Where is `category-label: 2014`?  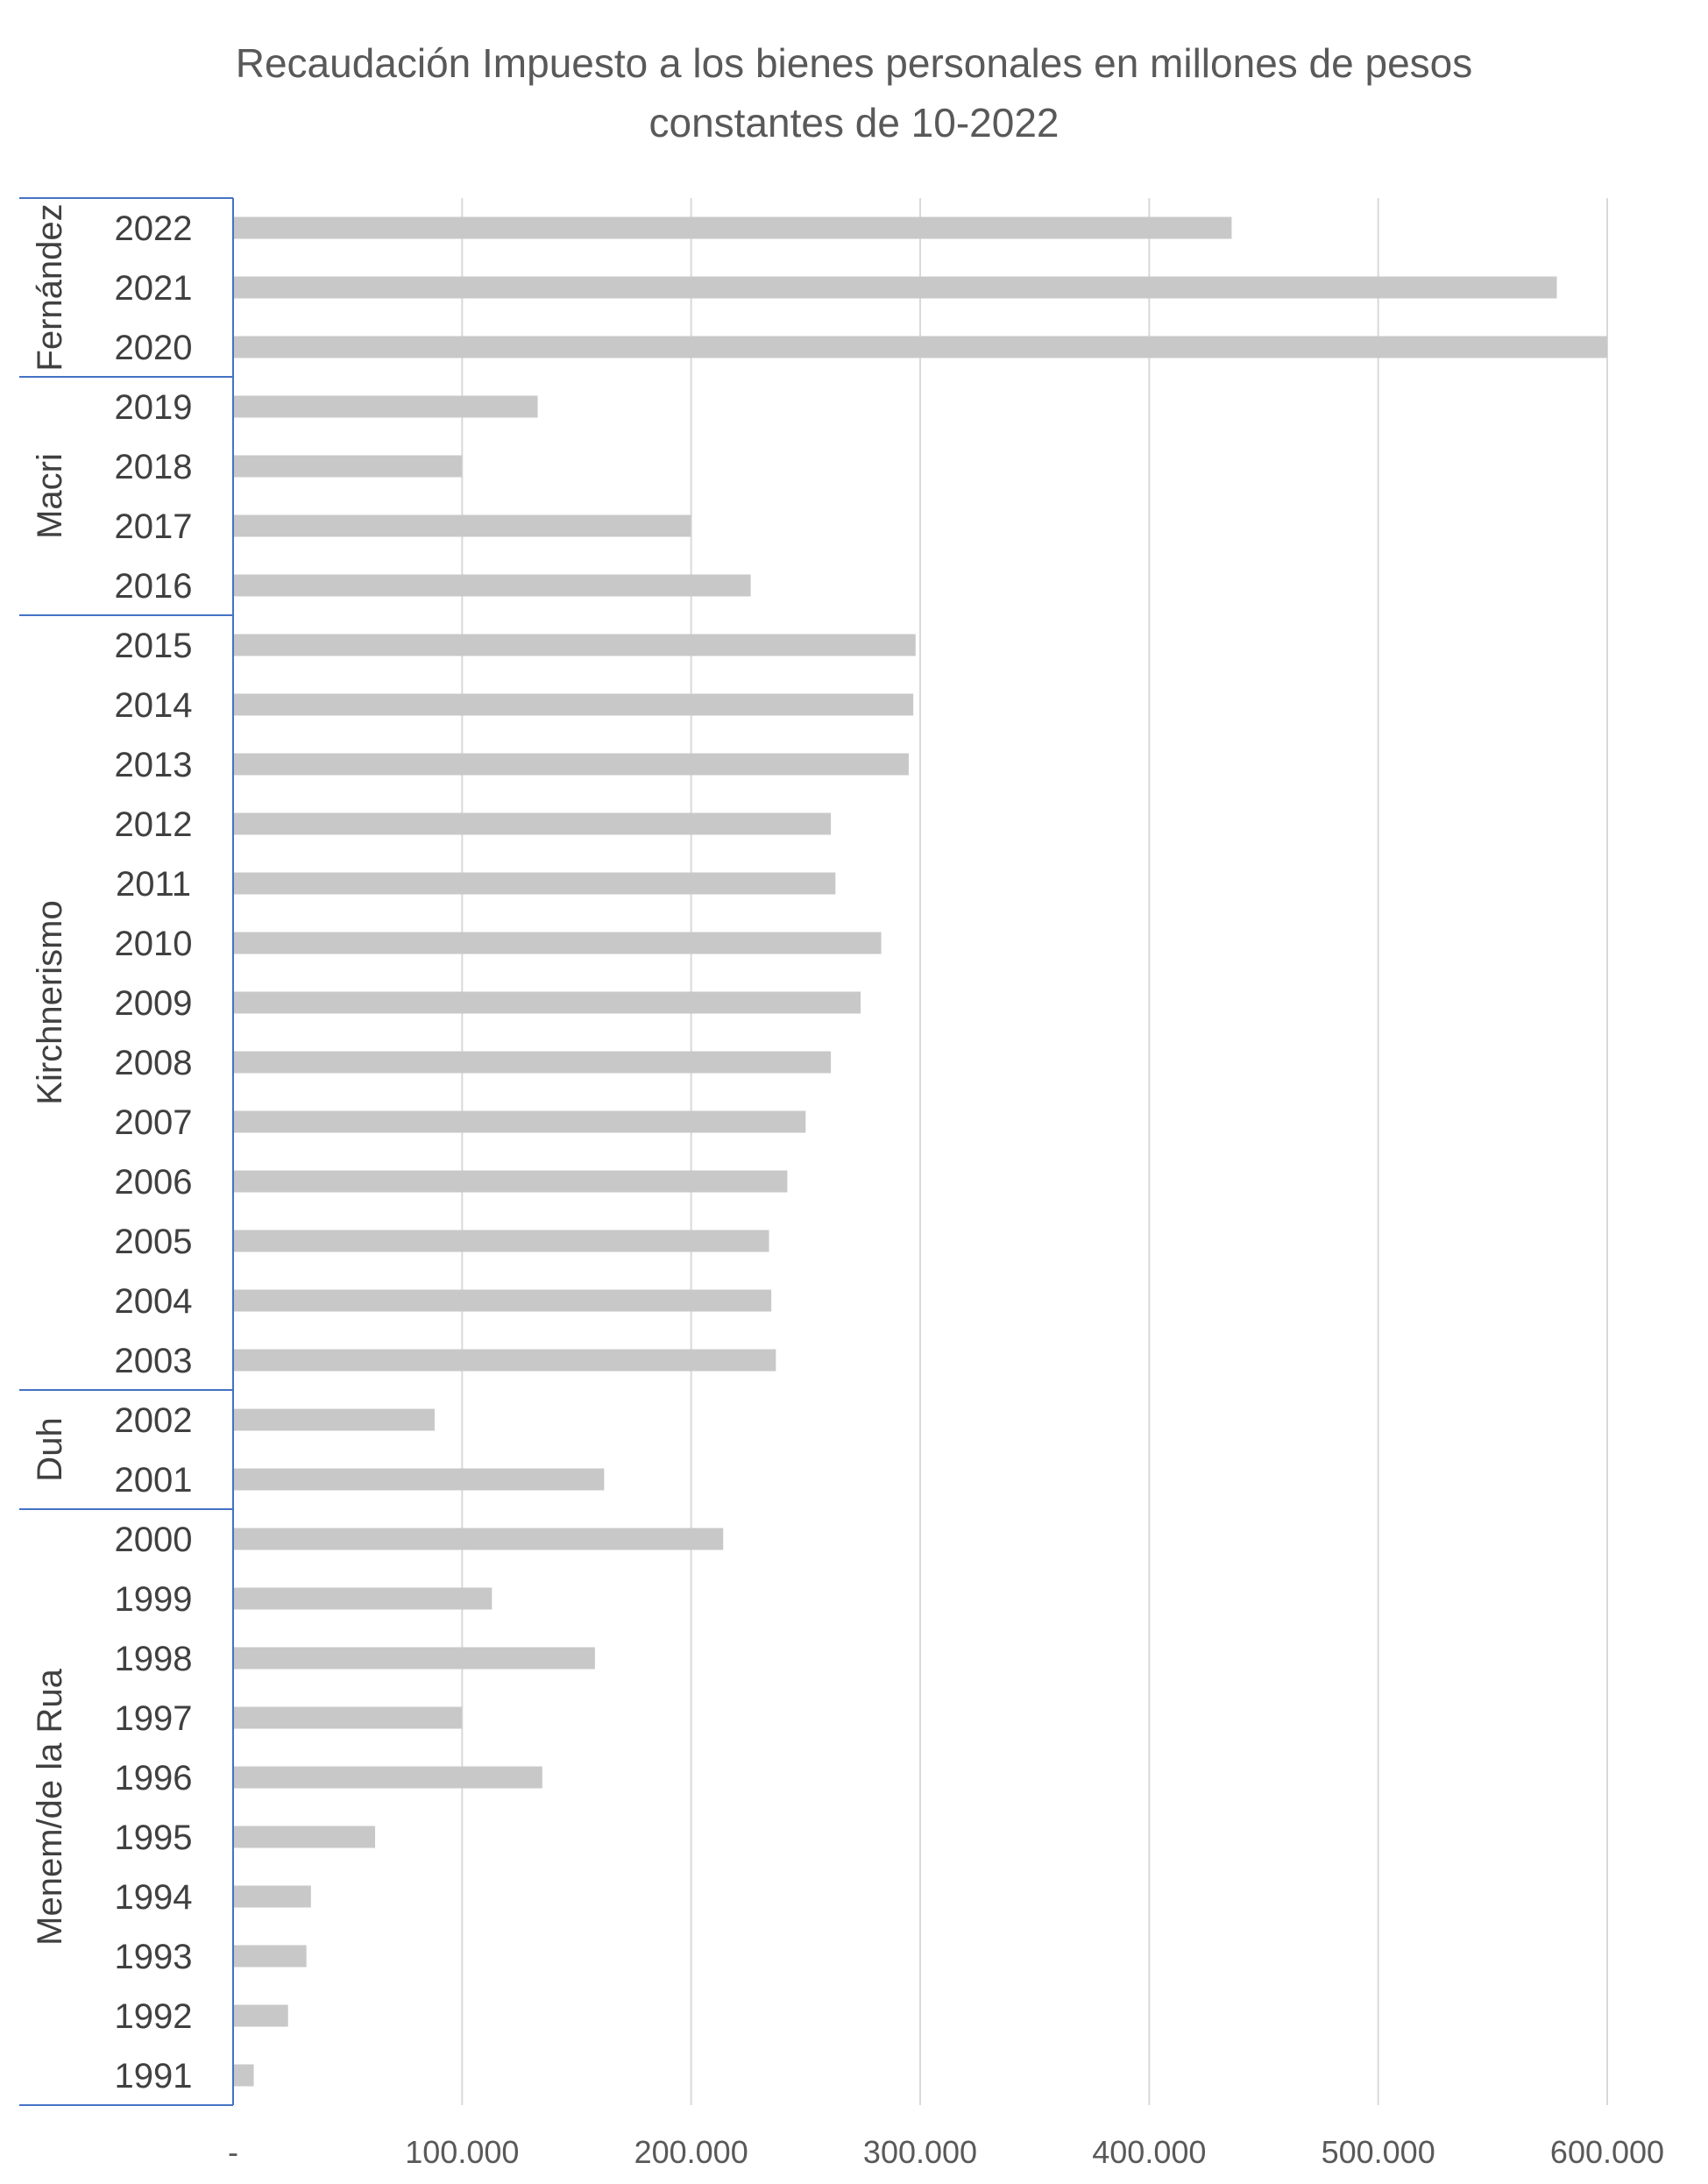 category-label: 2014 is located at coordinates (154, 705).